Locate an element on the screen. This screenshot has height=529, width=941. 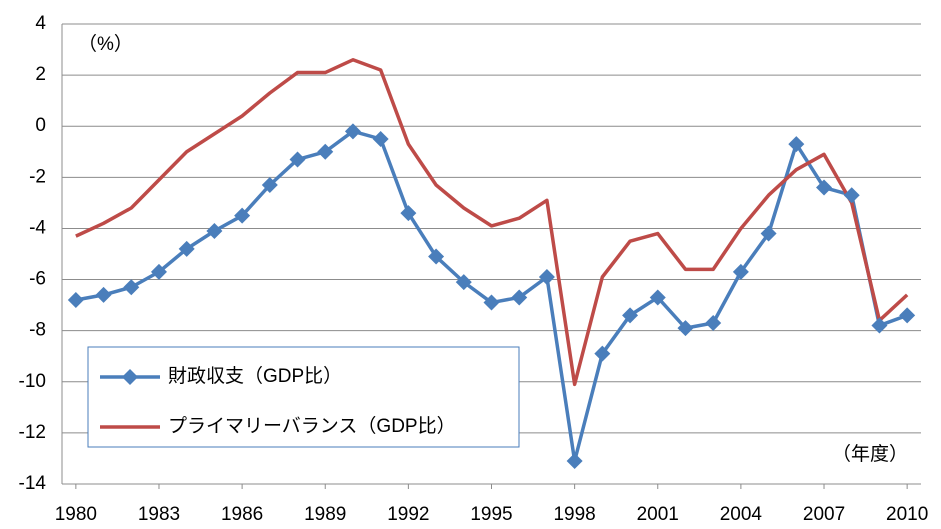
x-unit-label: （年度） is located at coordinates (870, 454).